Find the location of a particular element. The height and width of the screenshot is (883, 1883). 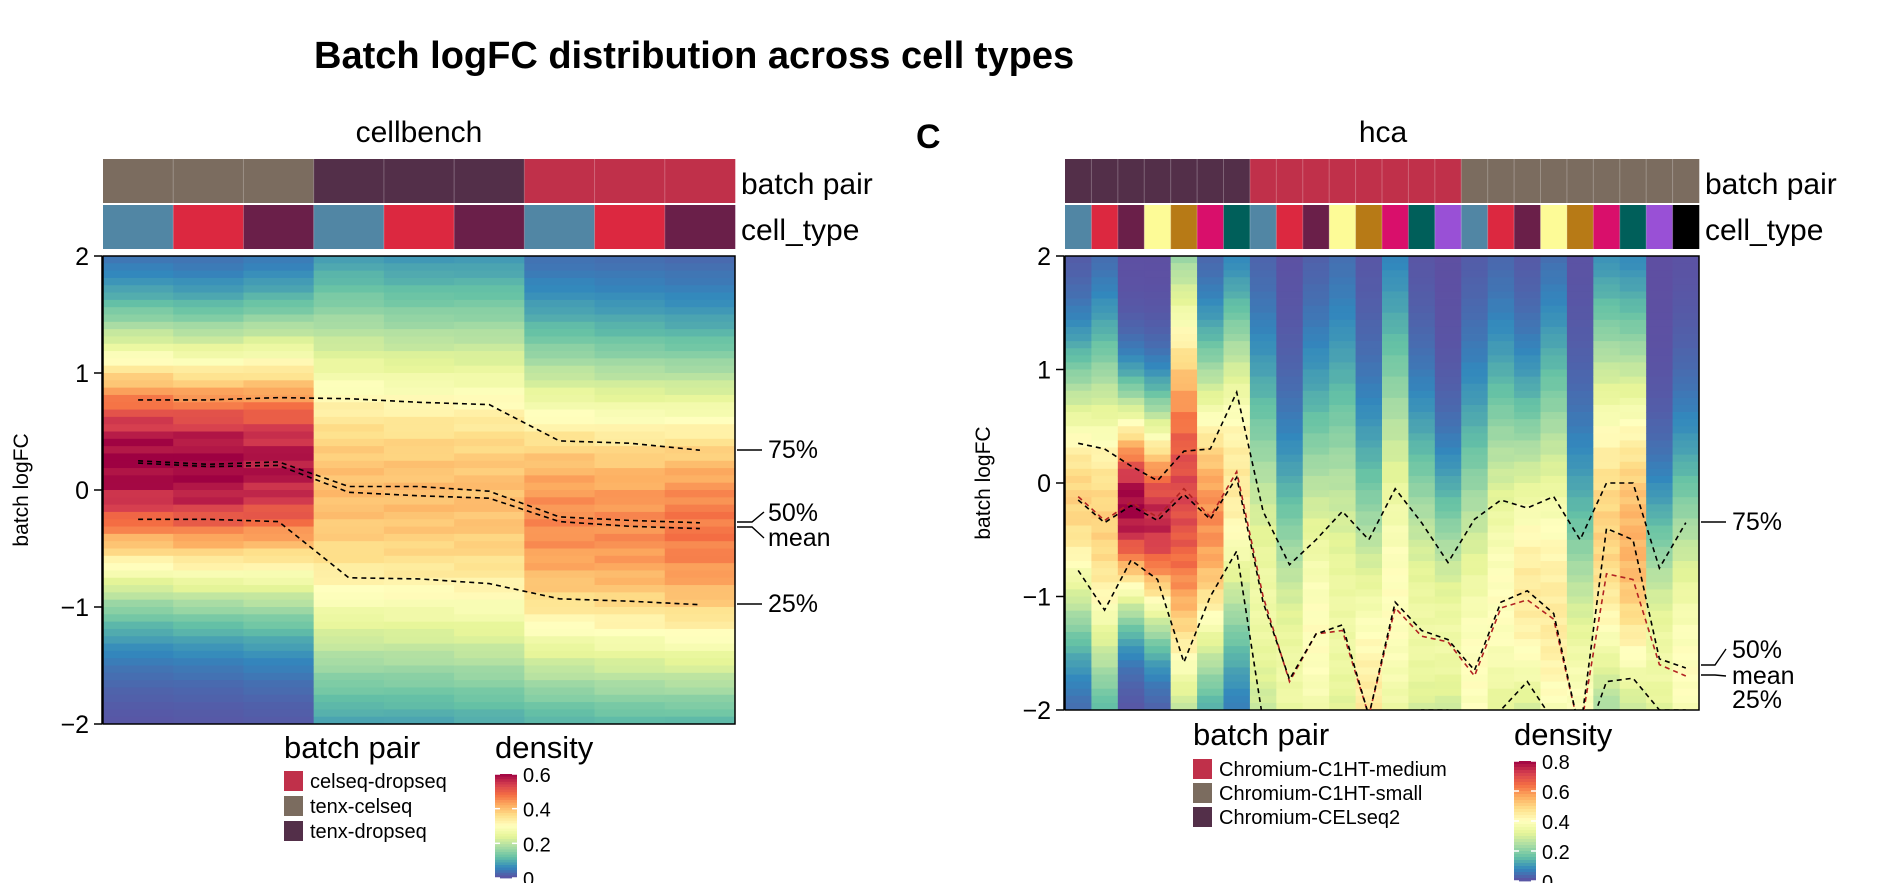

batch-pair-cell is located at coordinates (1184, 181).